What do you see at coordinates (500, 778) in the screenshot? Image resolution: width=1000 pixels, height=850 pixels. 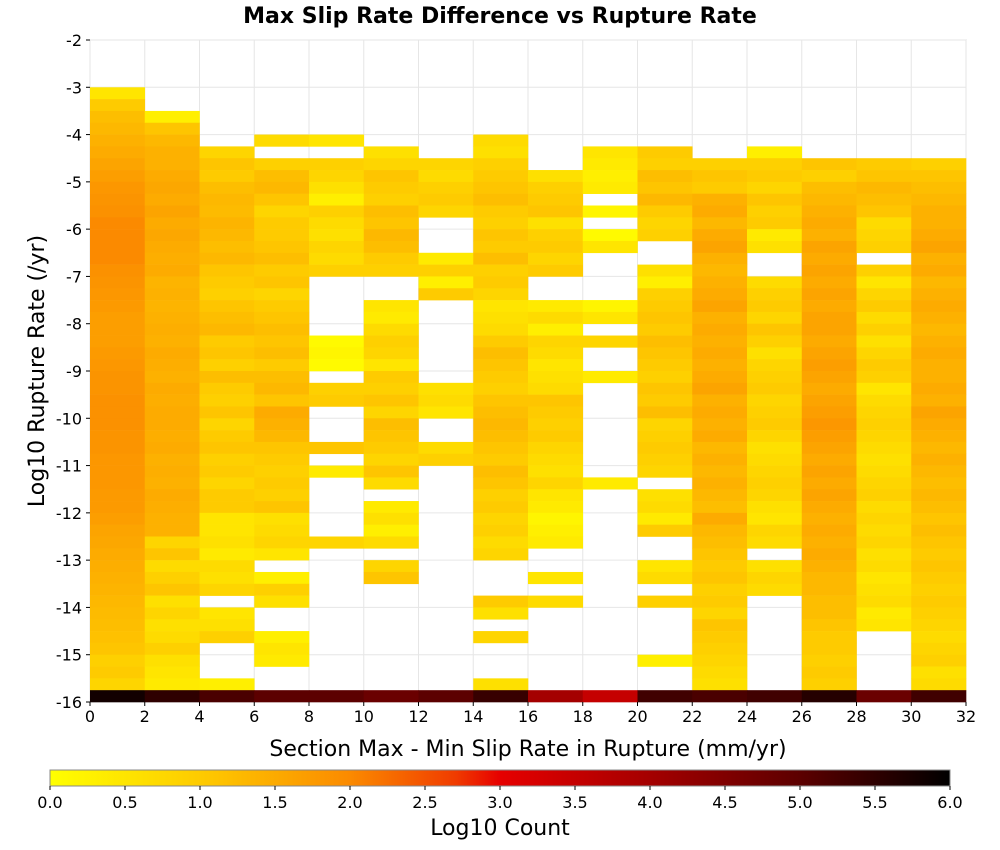 I see `colorbar` at bounding box center [500, 778].